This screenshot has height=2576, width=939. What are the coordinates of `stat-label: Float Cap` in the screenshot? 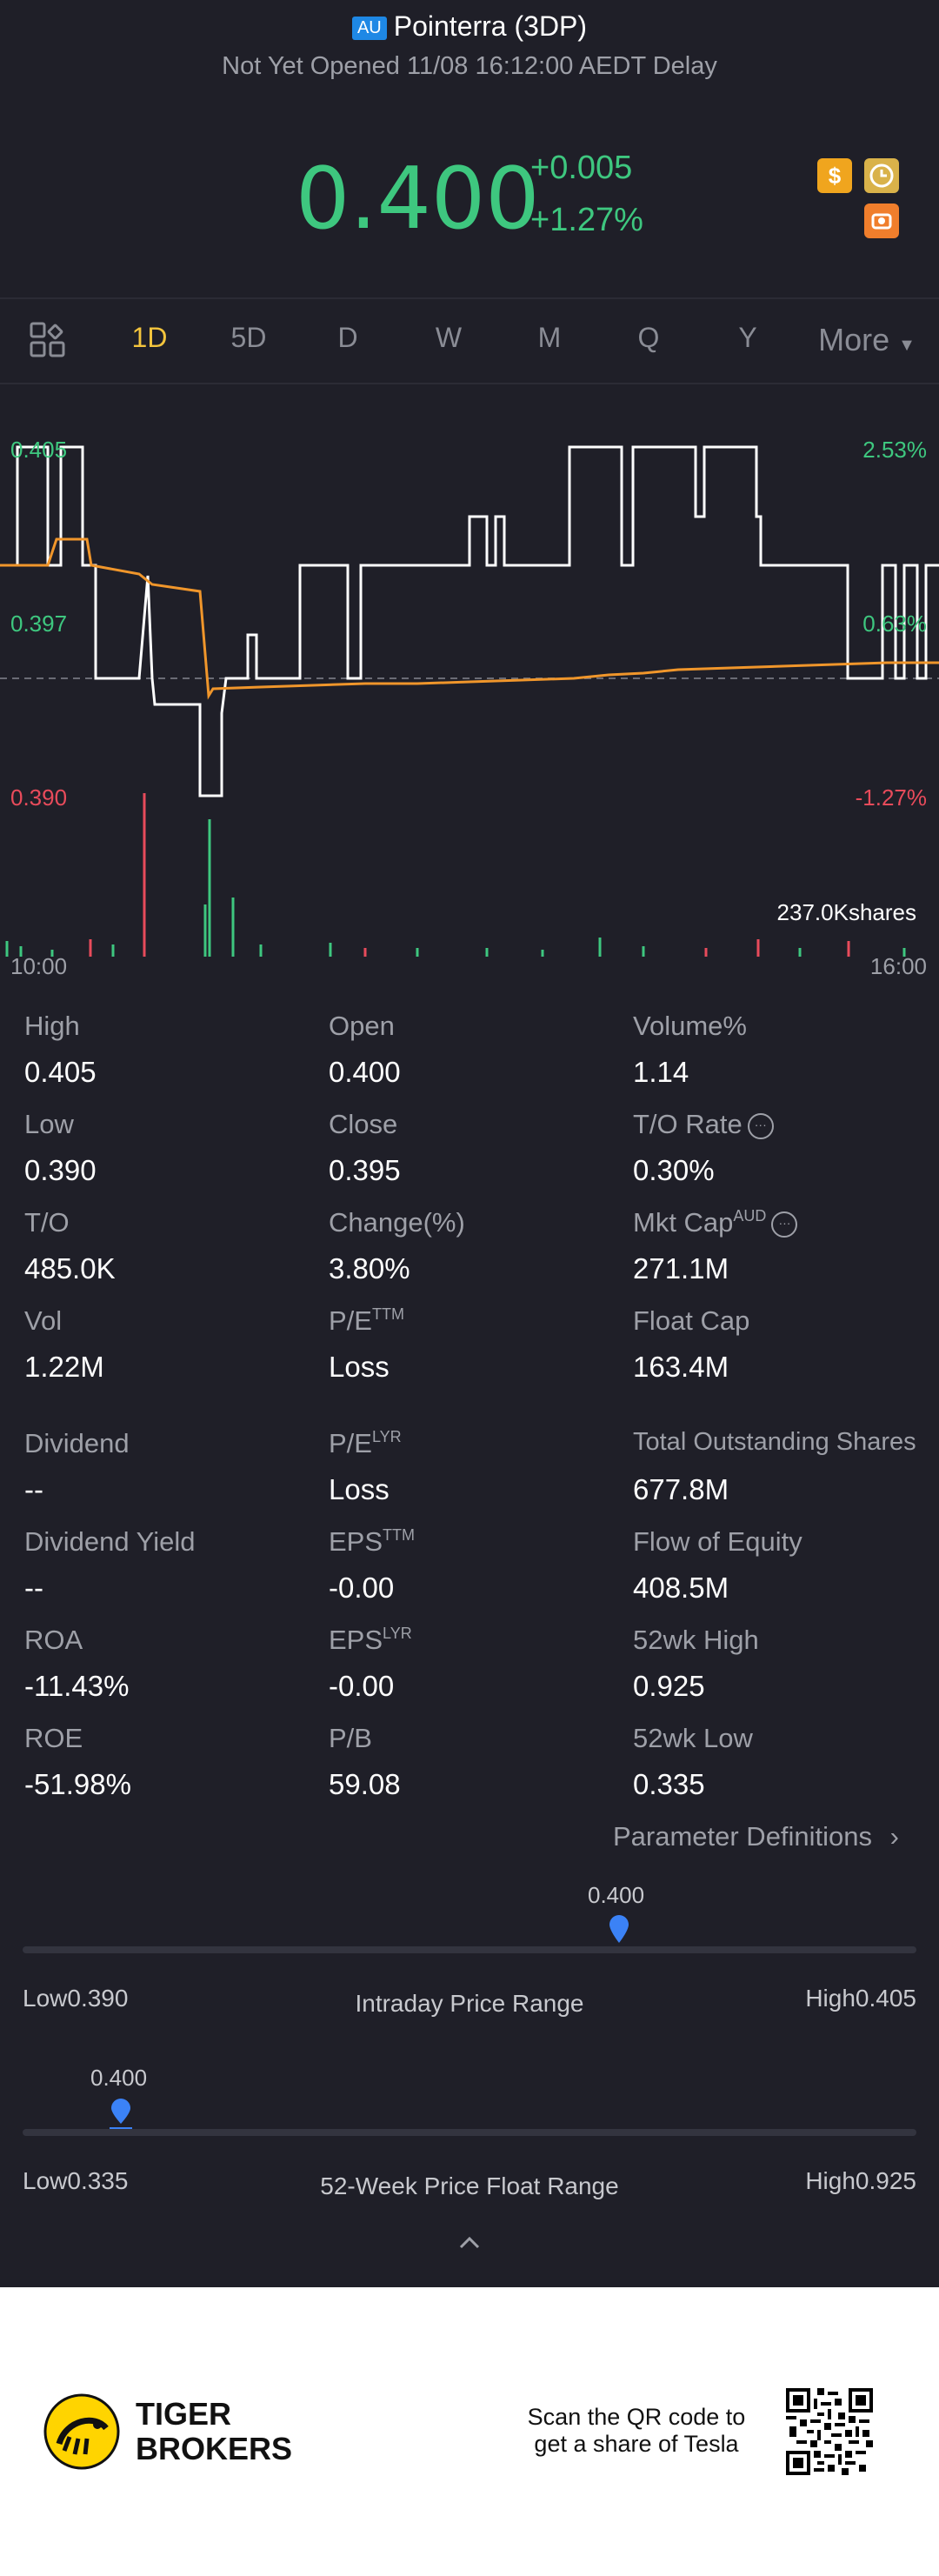 It's located at (692, 1320).